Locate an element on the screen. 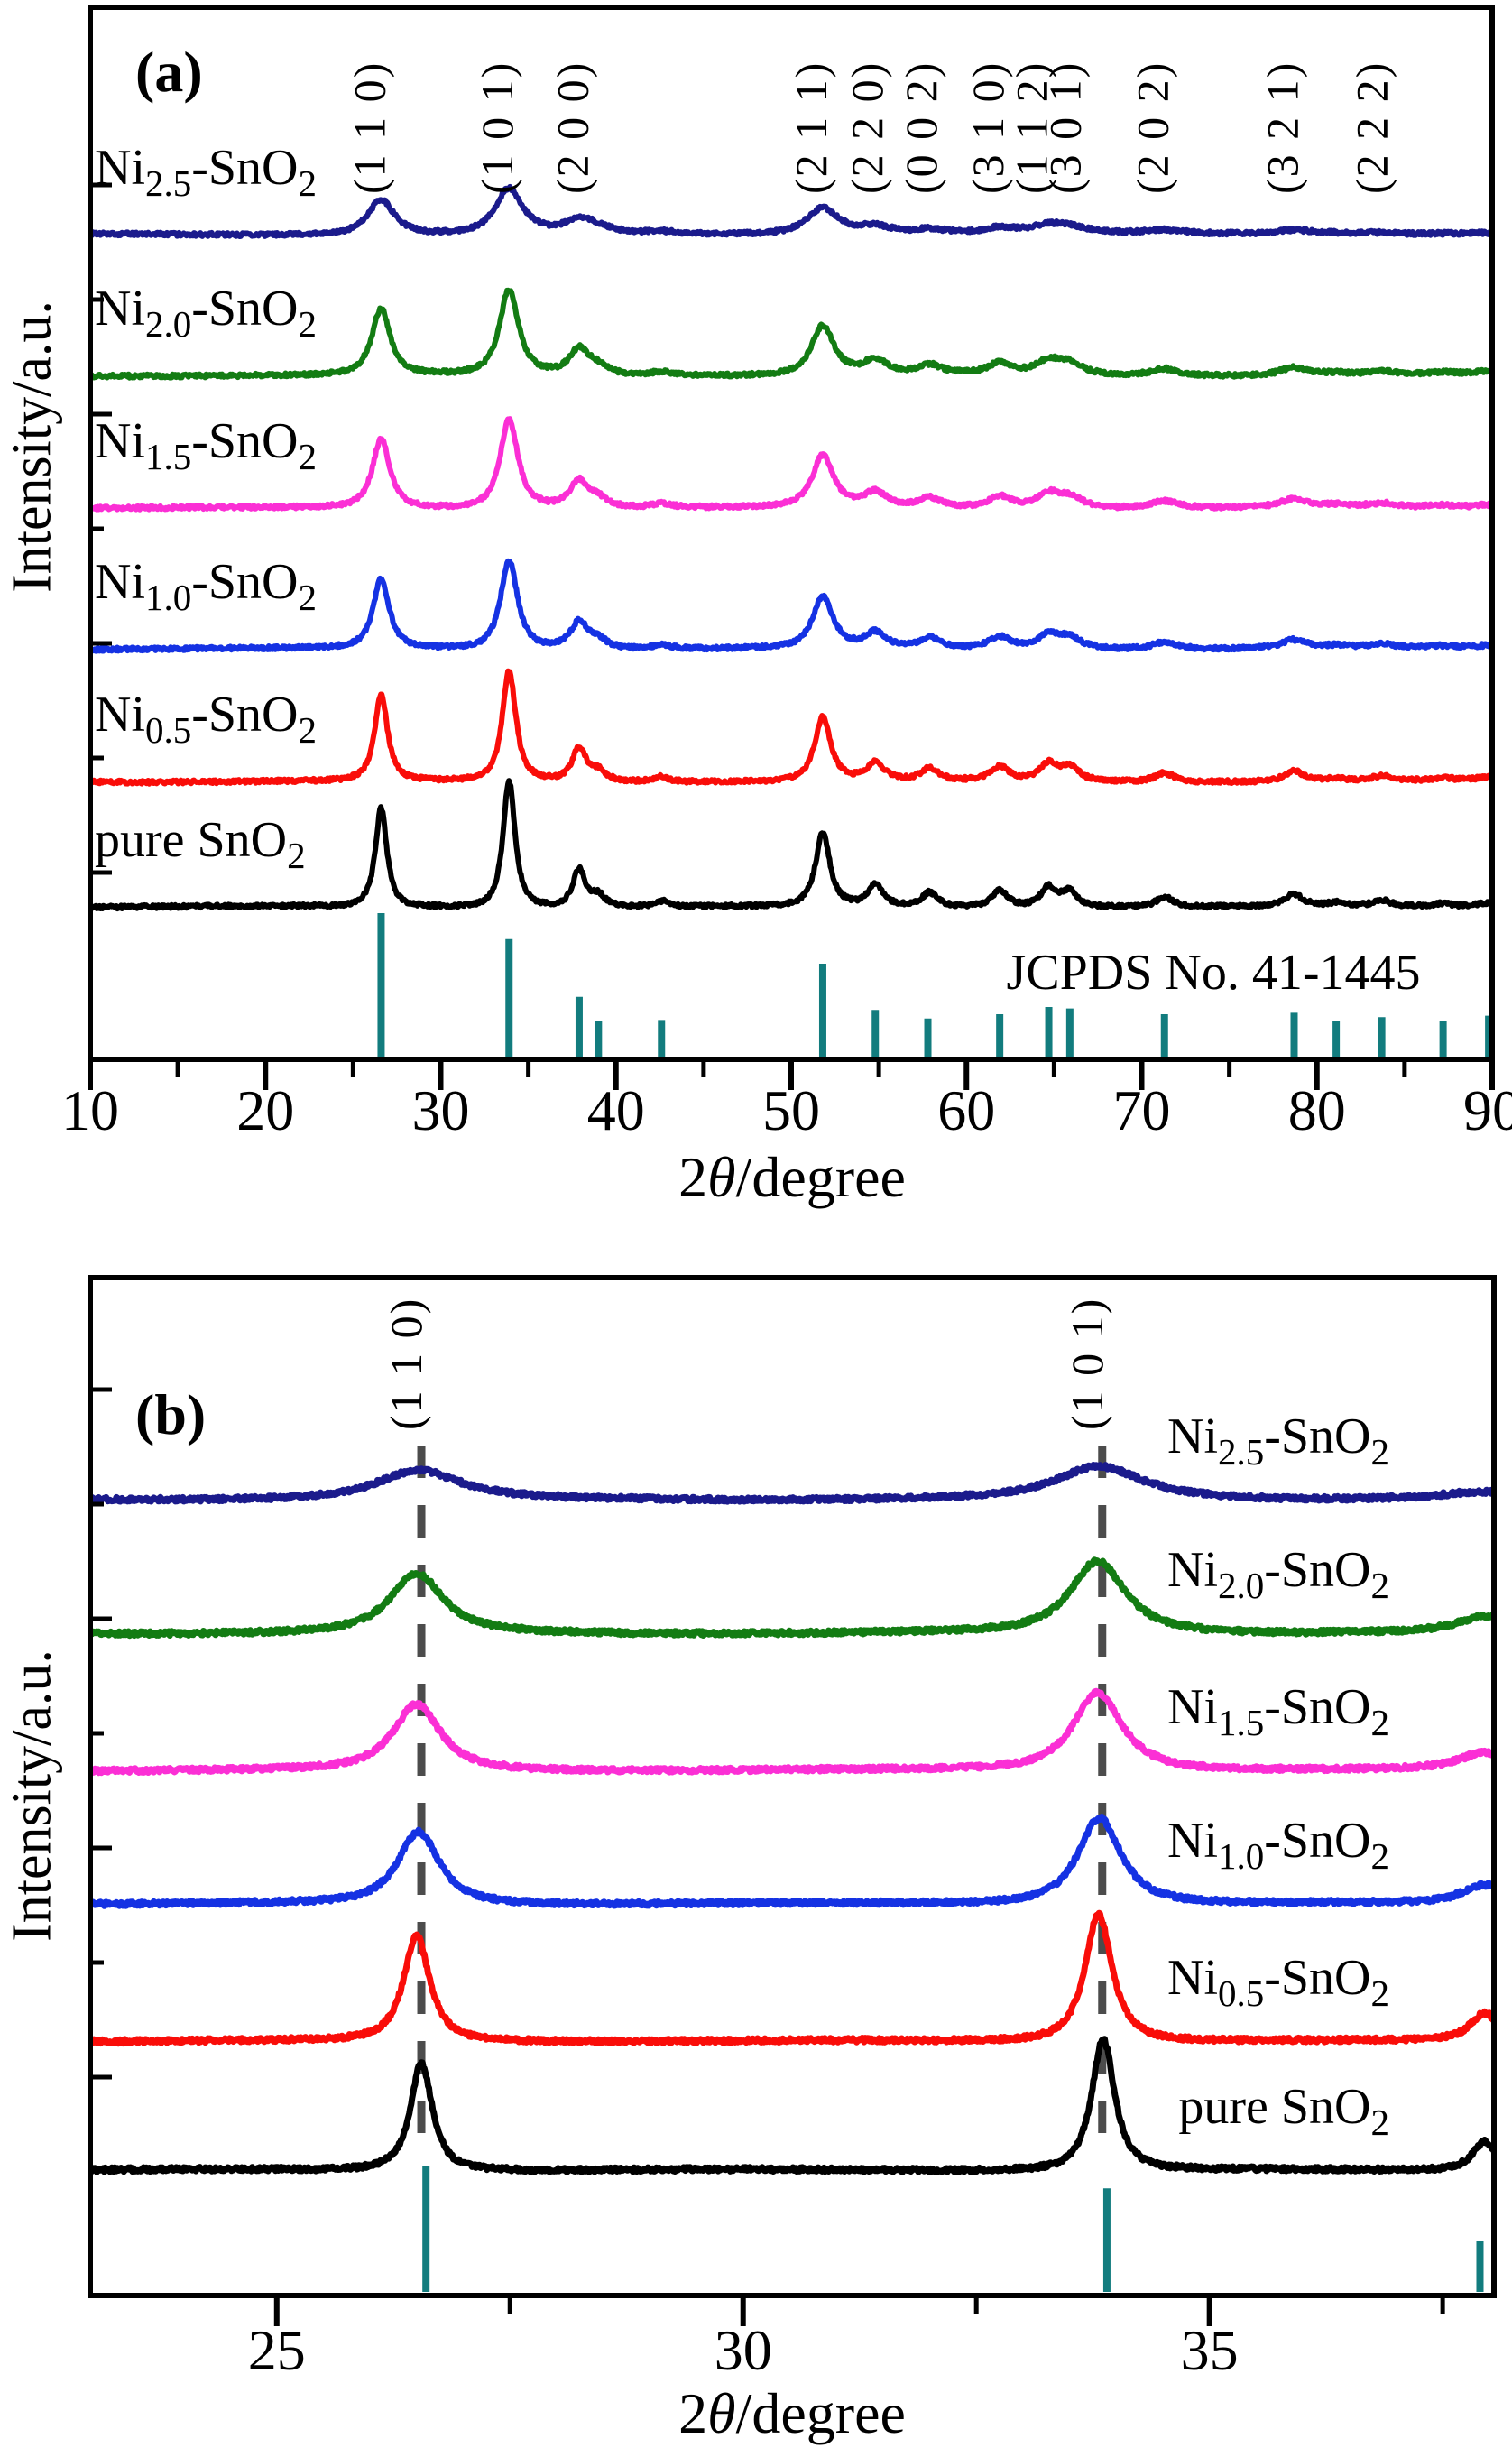  sample-label-a-pure SnO2: pure SnO2 is located at coordinates (200, 844).